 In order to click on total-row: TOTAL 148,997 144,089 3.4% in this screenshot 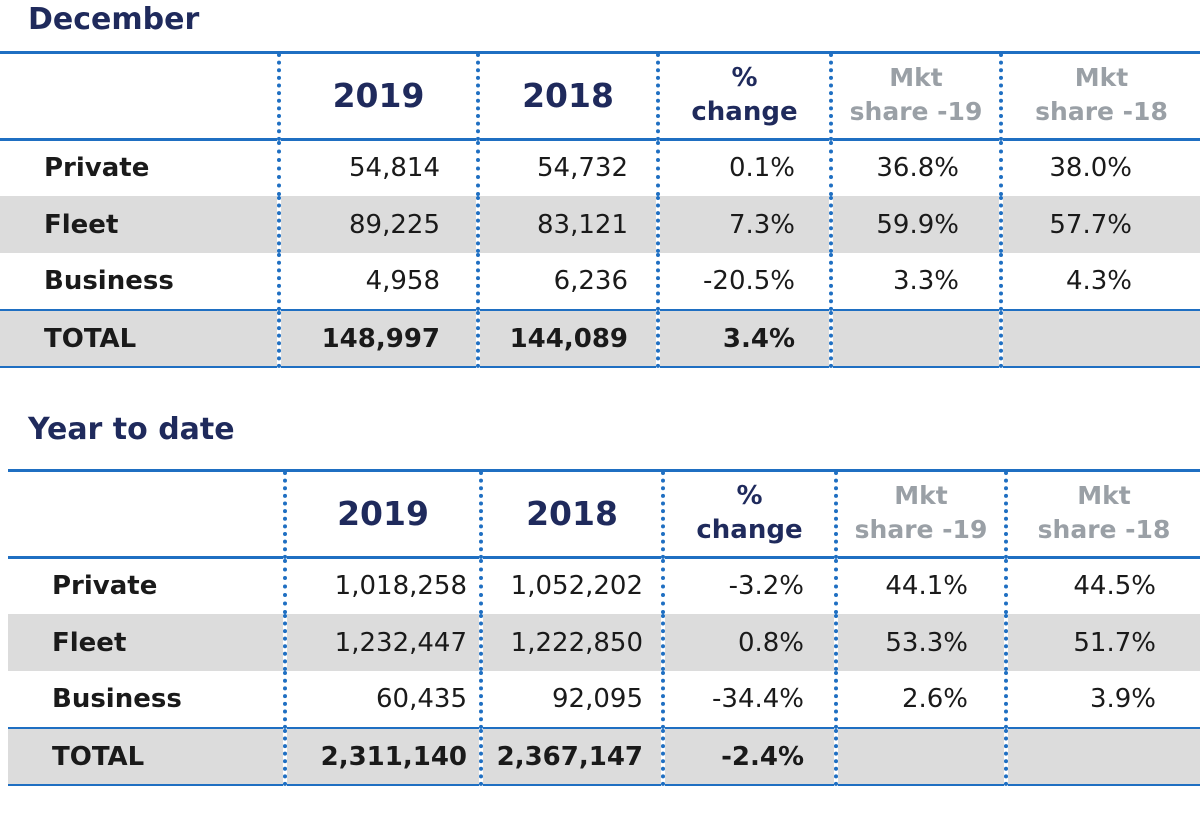, I will do `click(600, 338)`.